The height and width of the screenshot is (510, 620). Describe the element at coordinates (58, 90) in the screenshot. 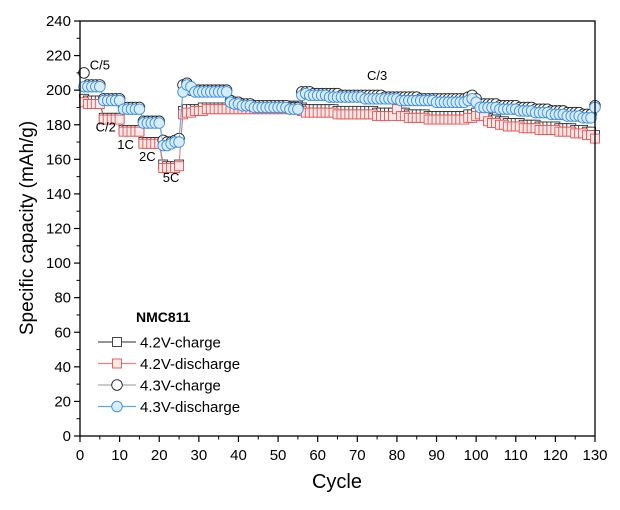

I see `y-tick-label: 200` at that location.